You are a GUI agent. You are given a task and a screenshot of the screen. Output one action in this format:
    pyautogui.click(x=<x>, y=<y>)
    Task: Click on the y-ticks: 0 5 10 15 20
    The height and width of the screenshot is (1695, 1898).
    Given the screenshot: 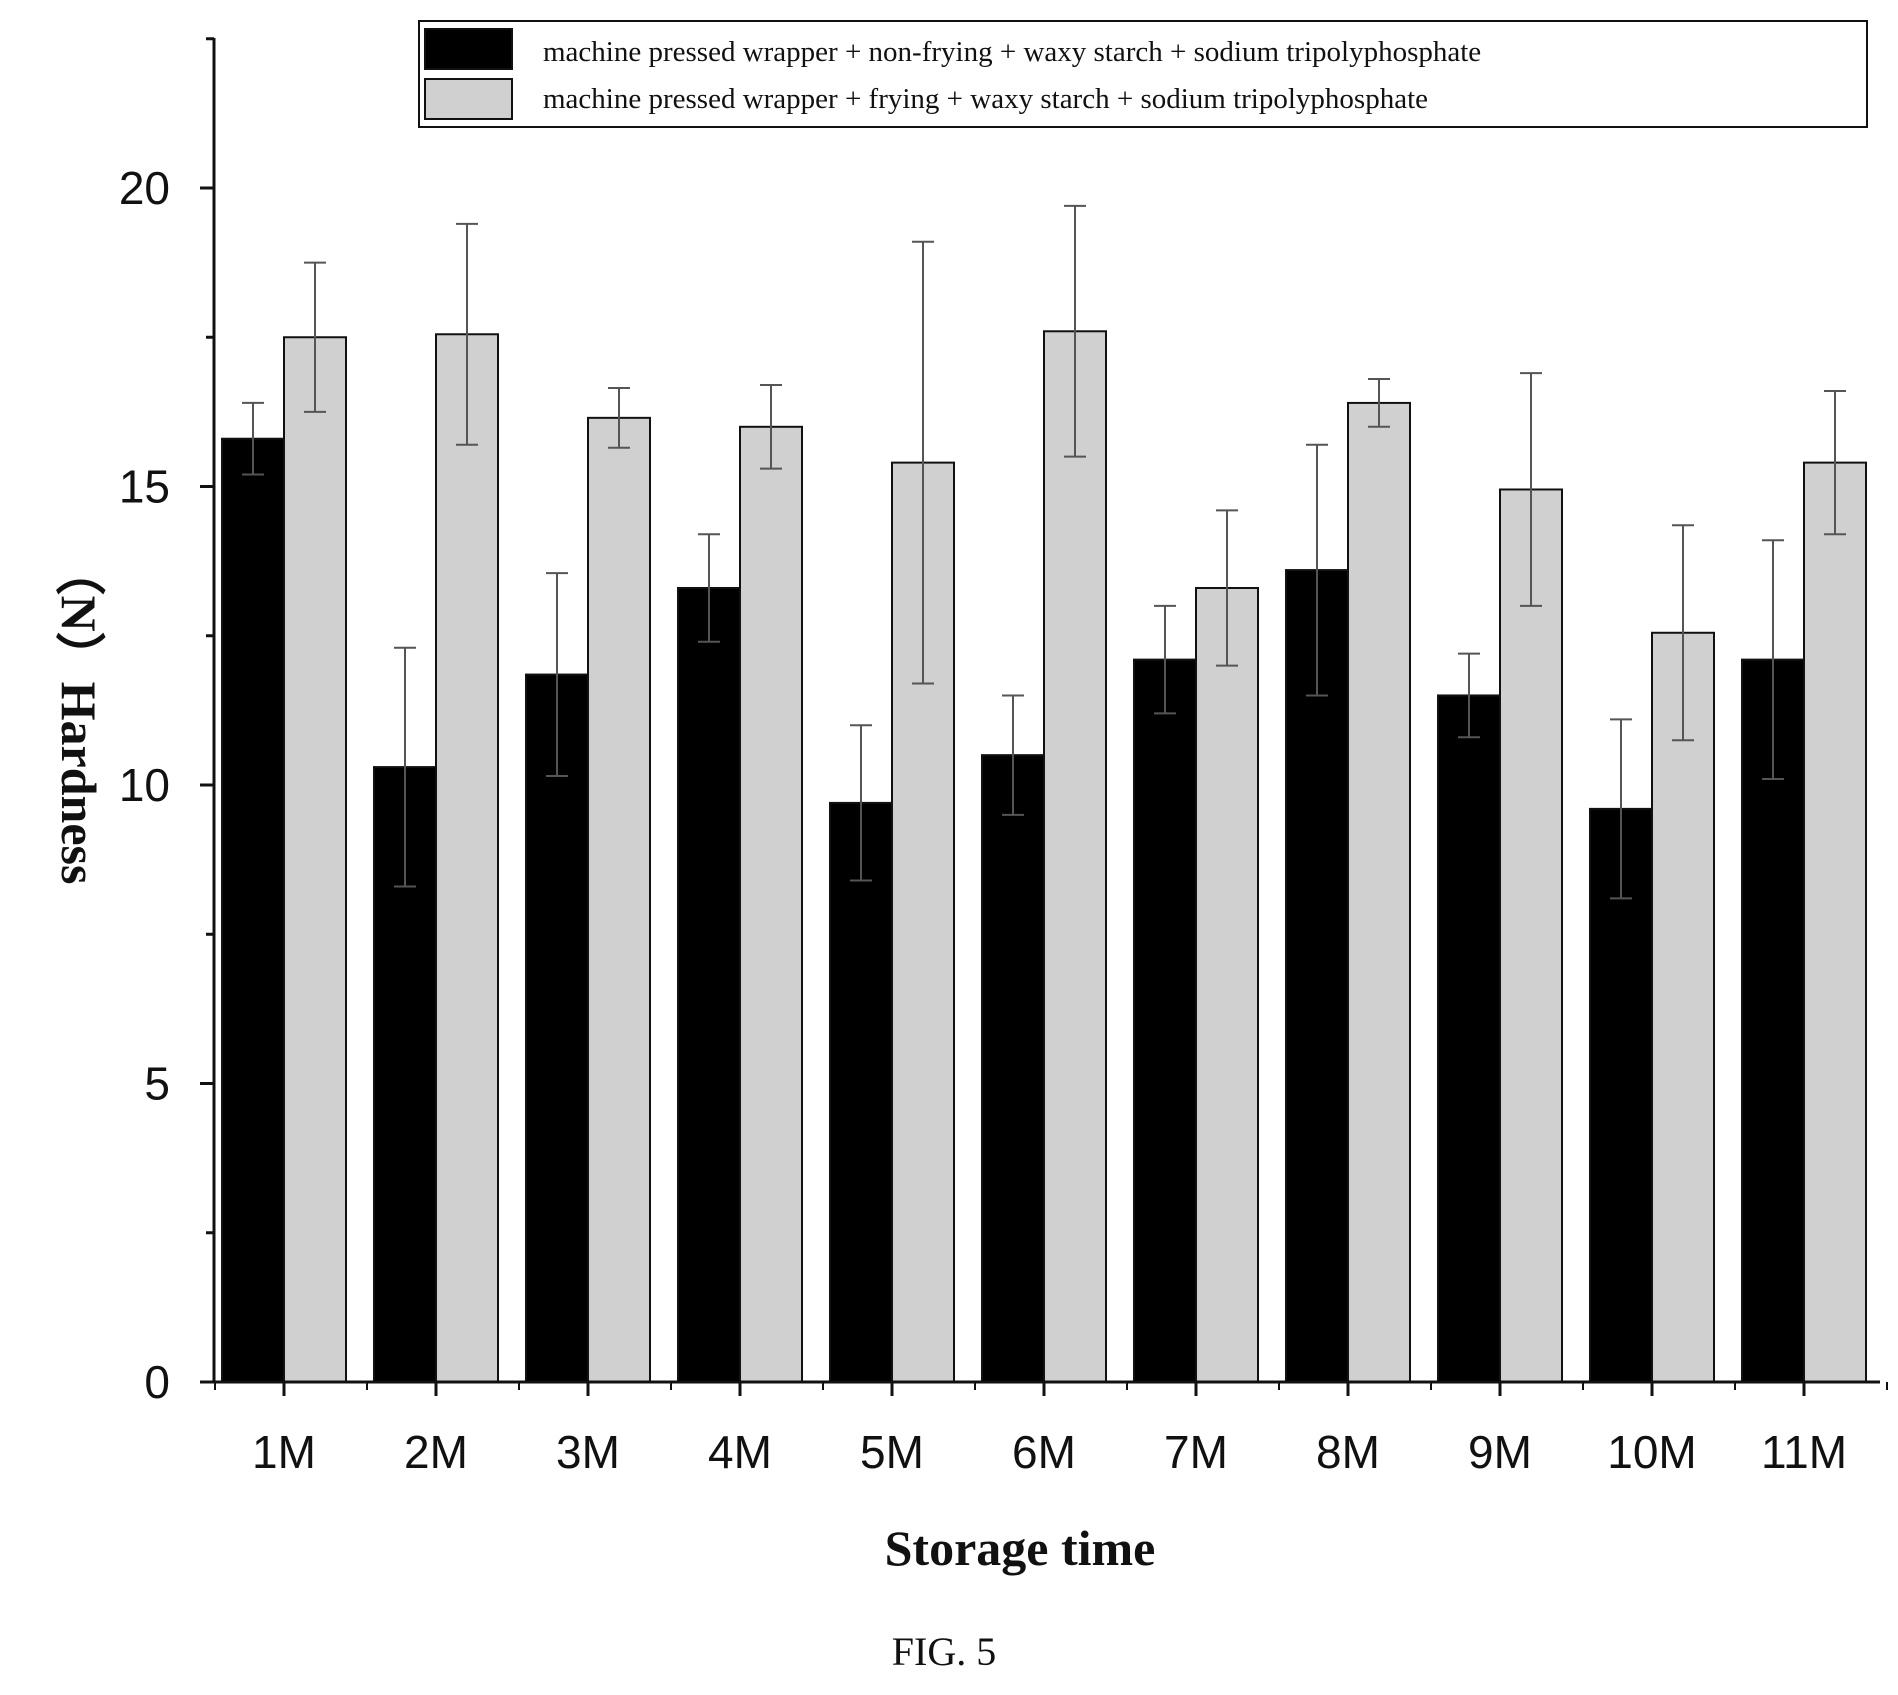 What is the action you would take?
    pyautogui.click(x=166, y=722)
    